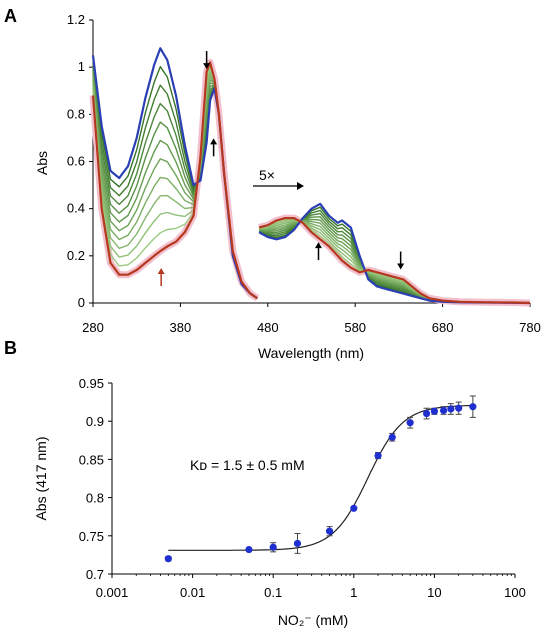 This screenshot has width=550, height=641. Describe the element at coordinates (91, 536) in the screenshot. I see `b-ytick-label: 0.75` at that location.